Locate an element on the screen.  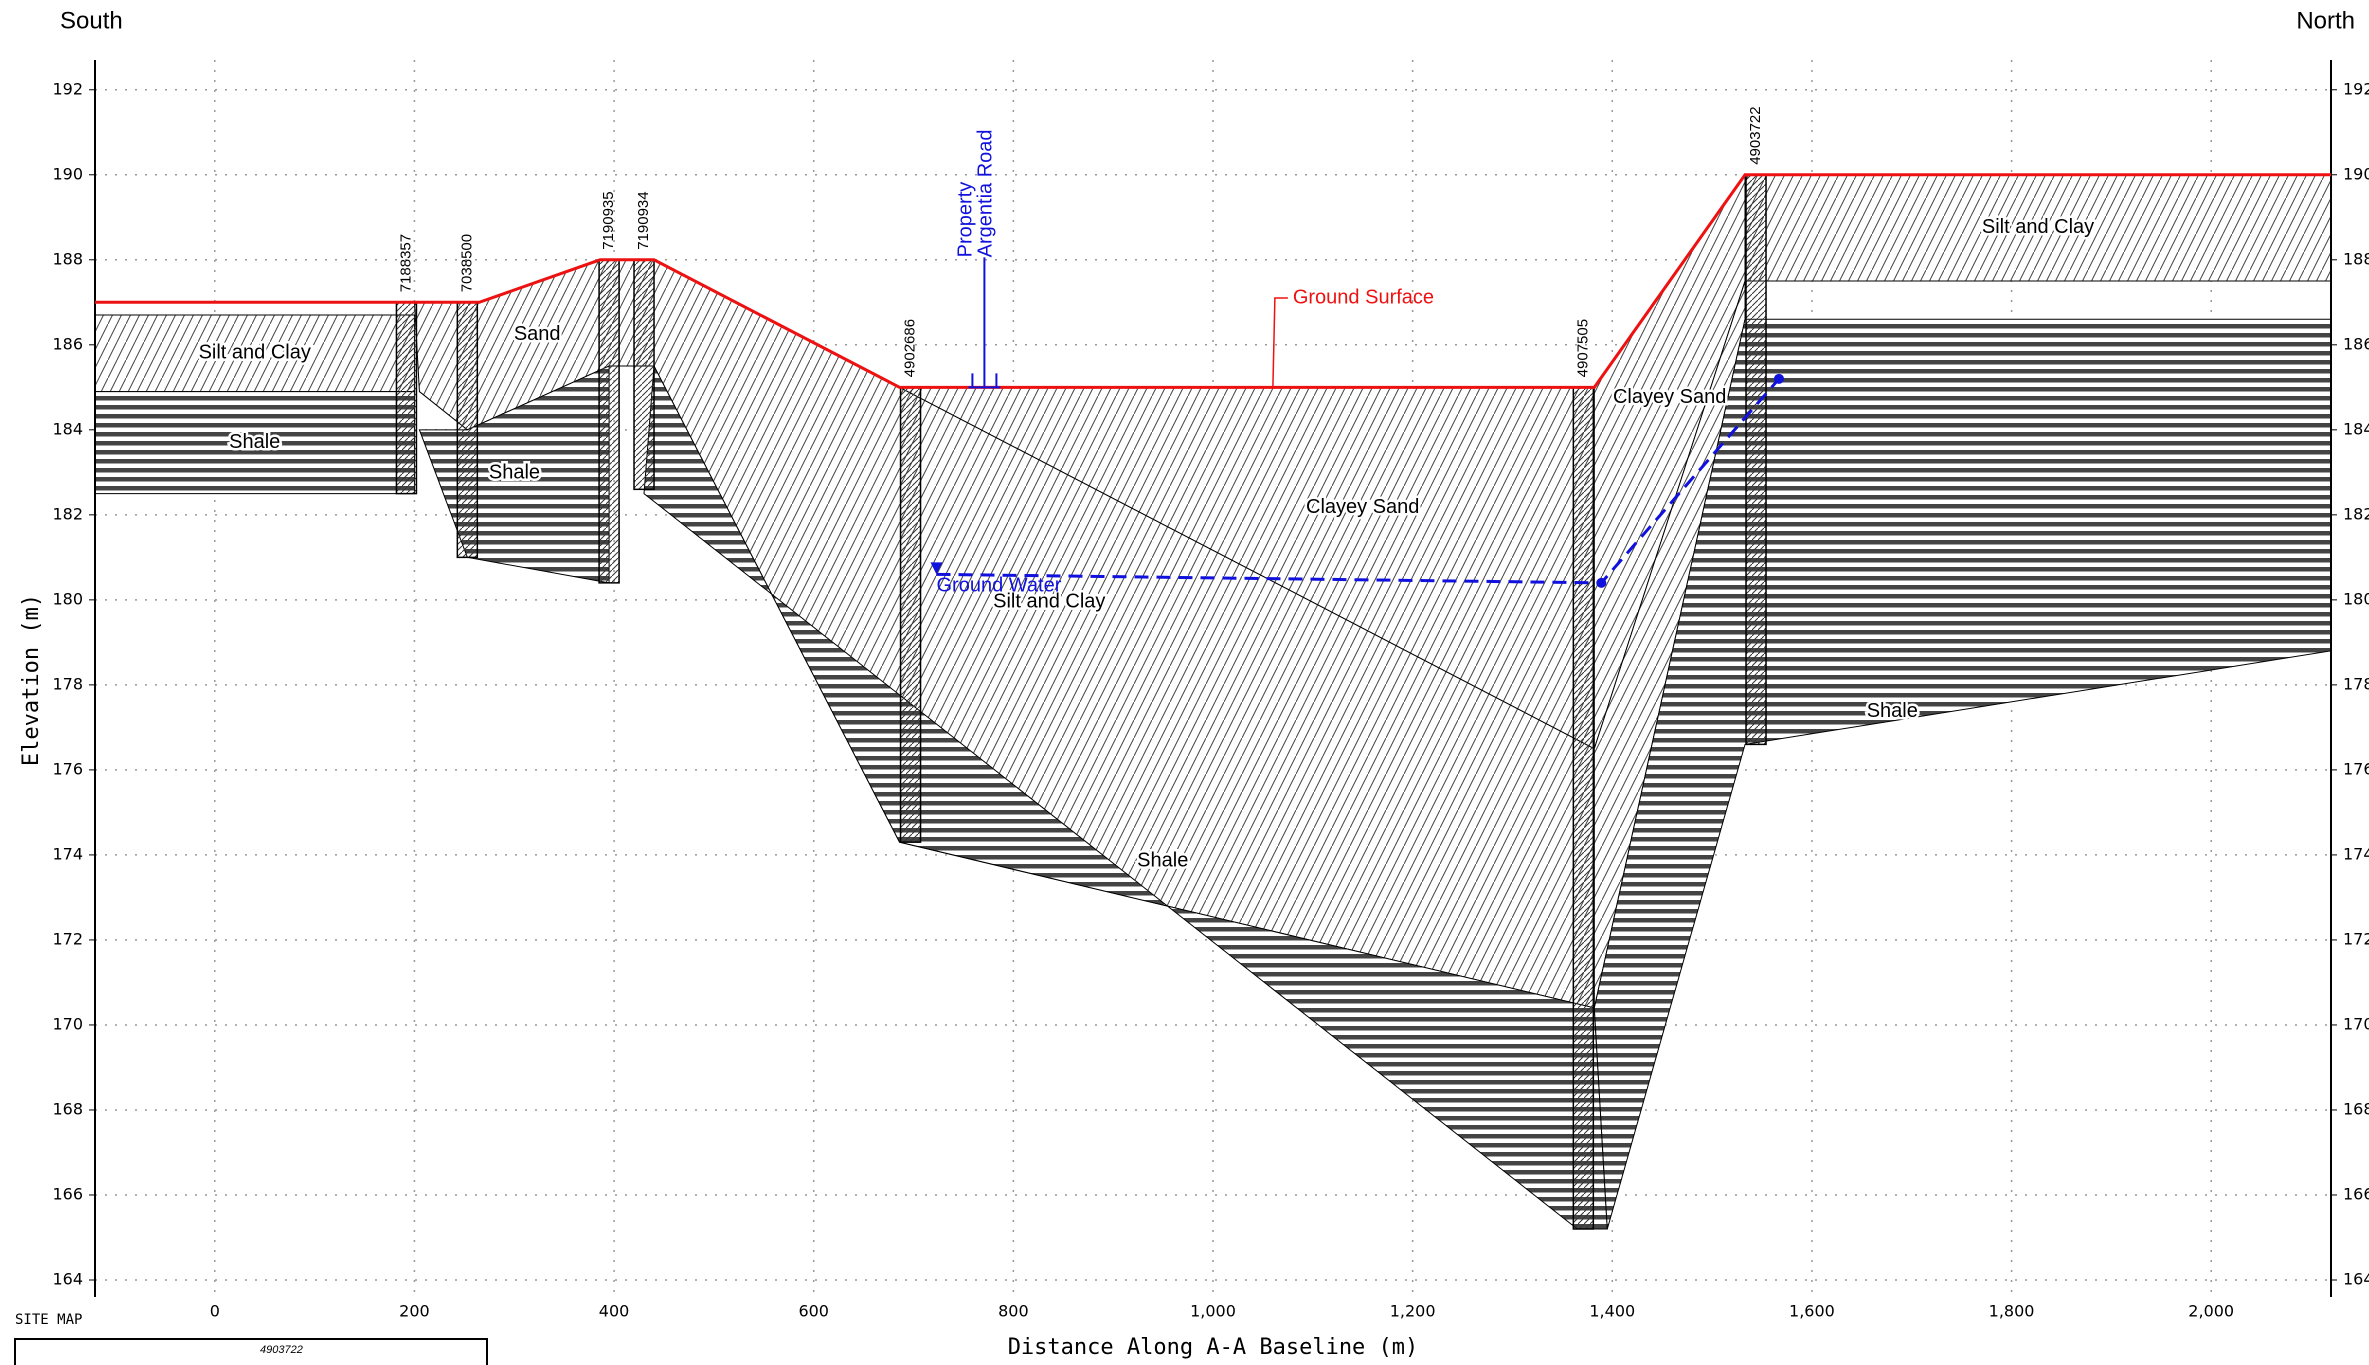
y2-tick-label: 168 is located at coordinates (2356, 1108).